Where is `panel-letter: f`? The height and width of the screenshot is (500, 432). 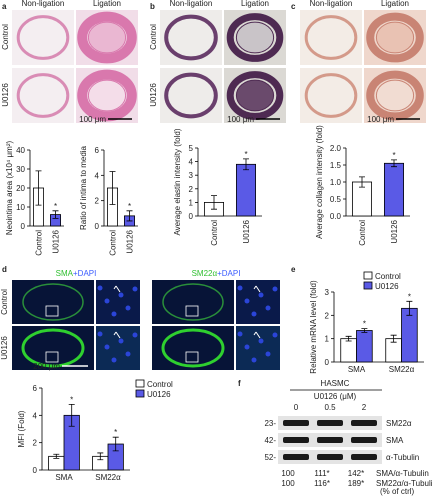 panel-letter: f is located at coordinates (239, 383).